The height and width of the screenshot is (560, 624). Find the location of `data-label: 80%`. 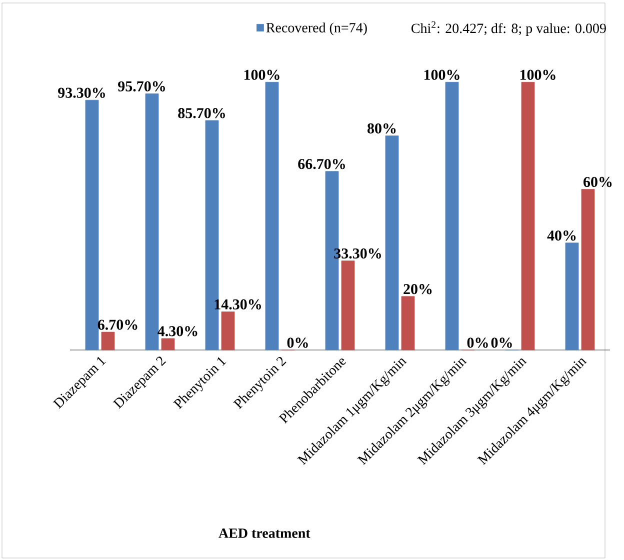

data-label: 80% is located at coordinates (382, 128).